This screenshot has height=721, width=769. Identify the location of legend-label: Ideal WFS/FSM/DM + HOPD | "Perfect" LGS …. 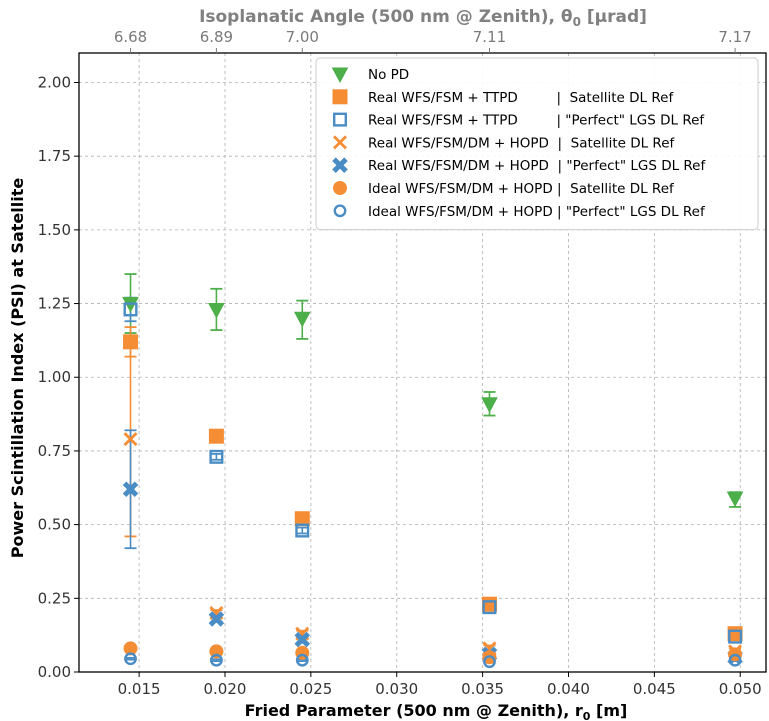
(537, 212).